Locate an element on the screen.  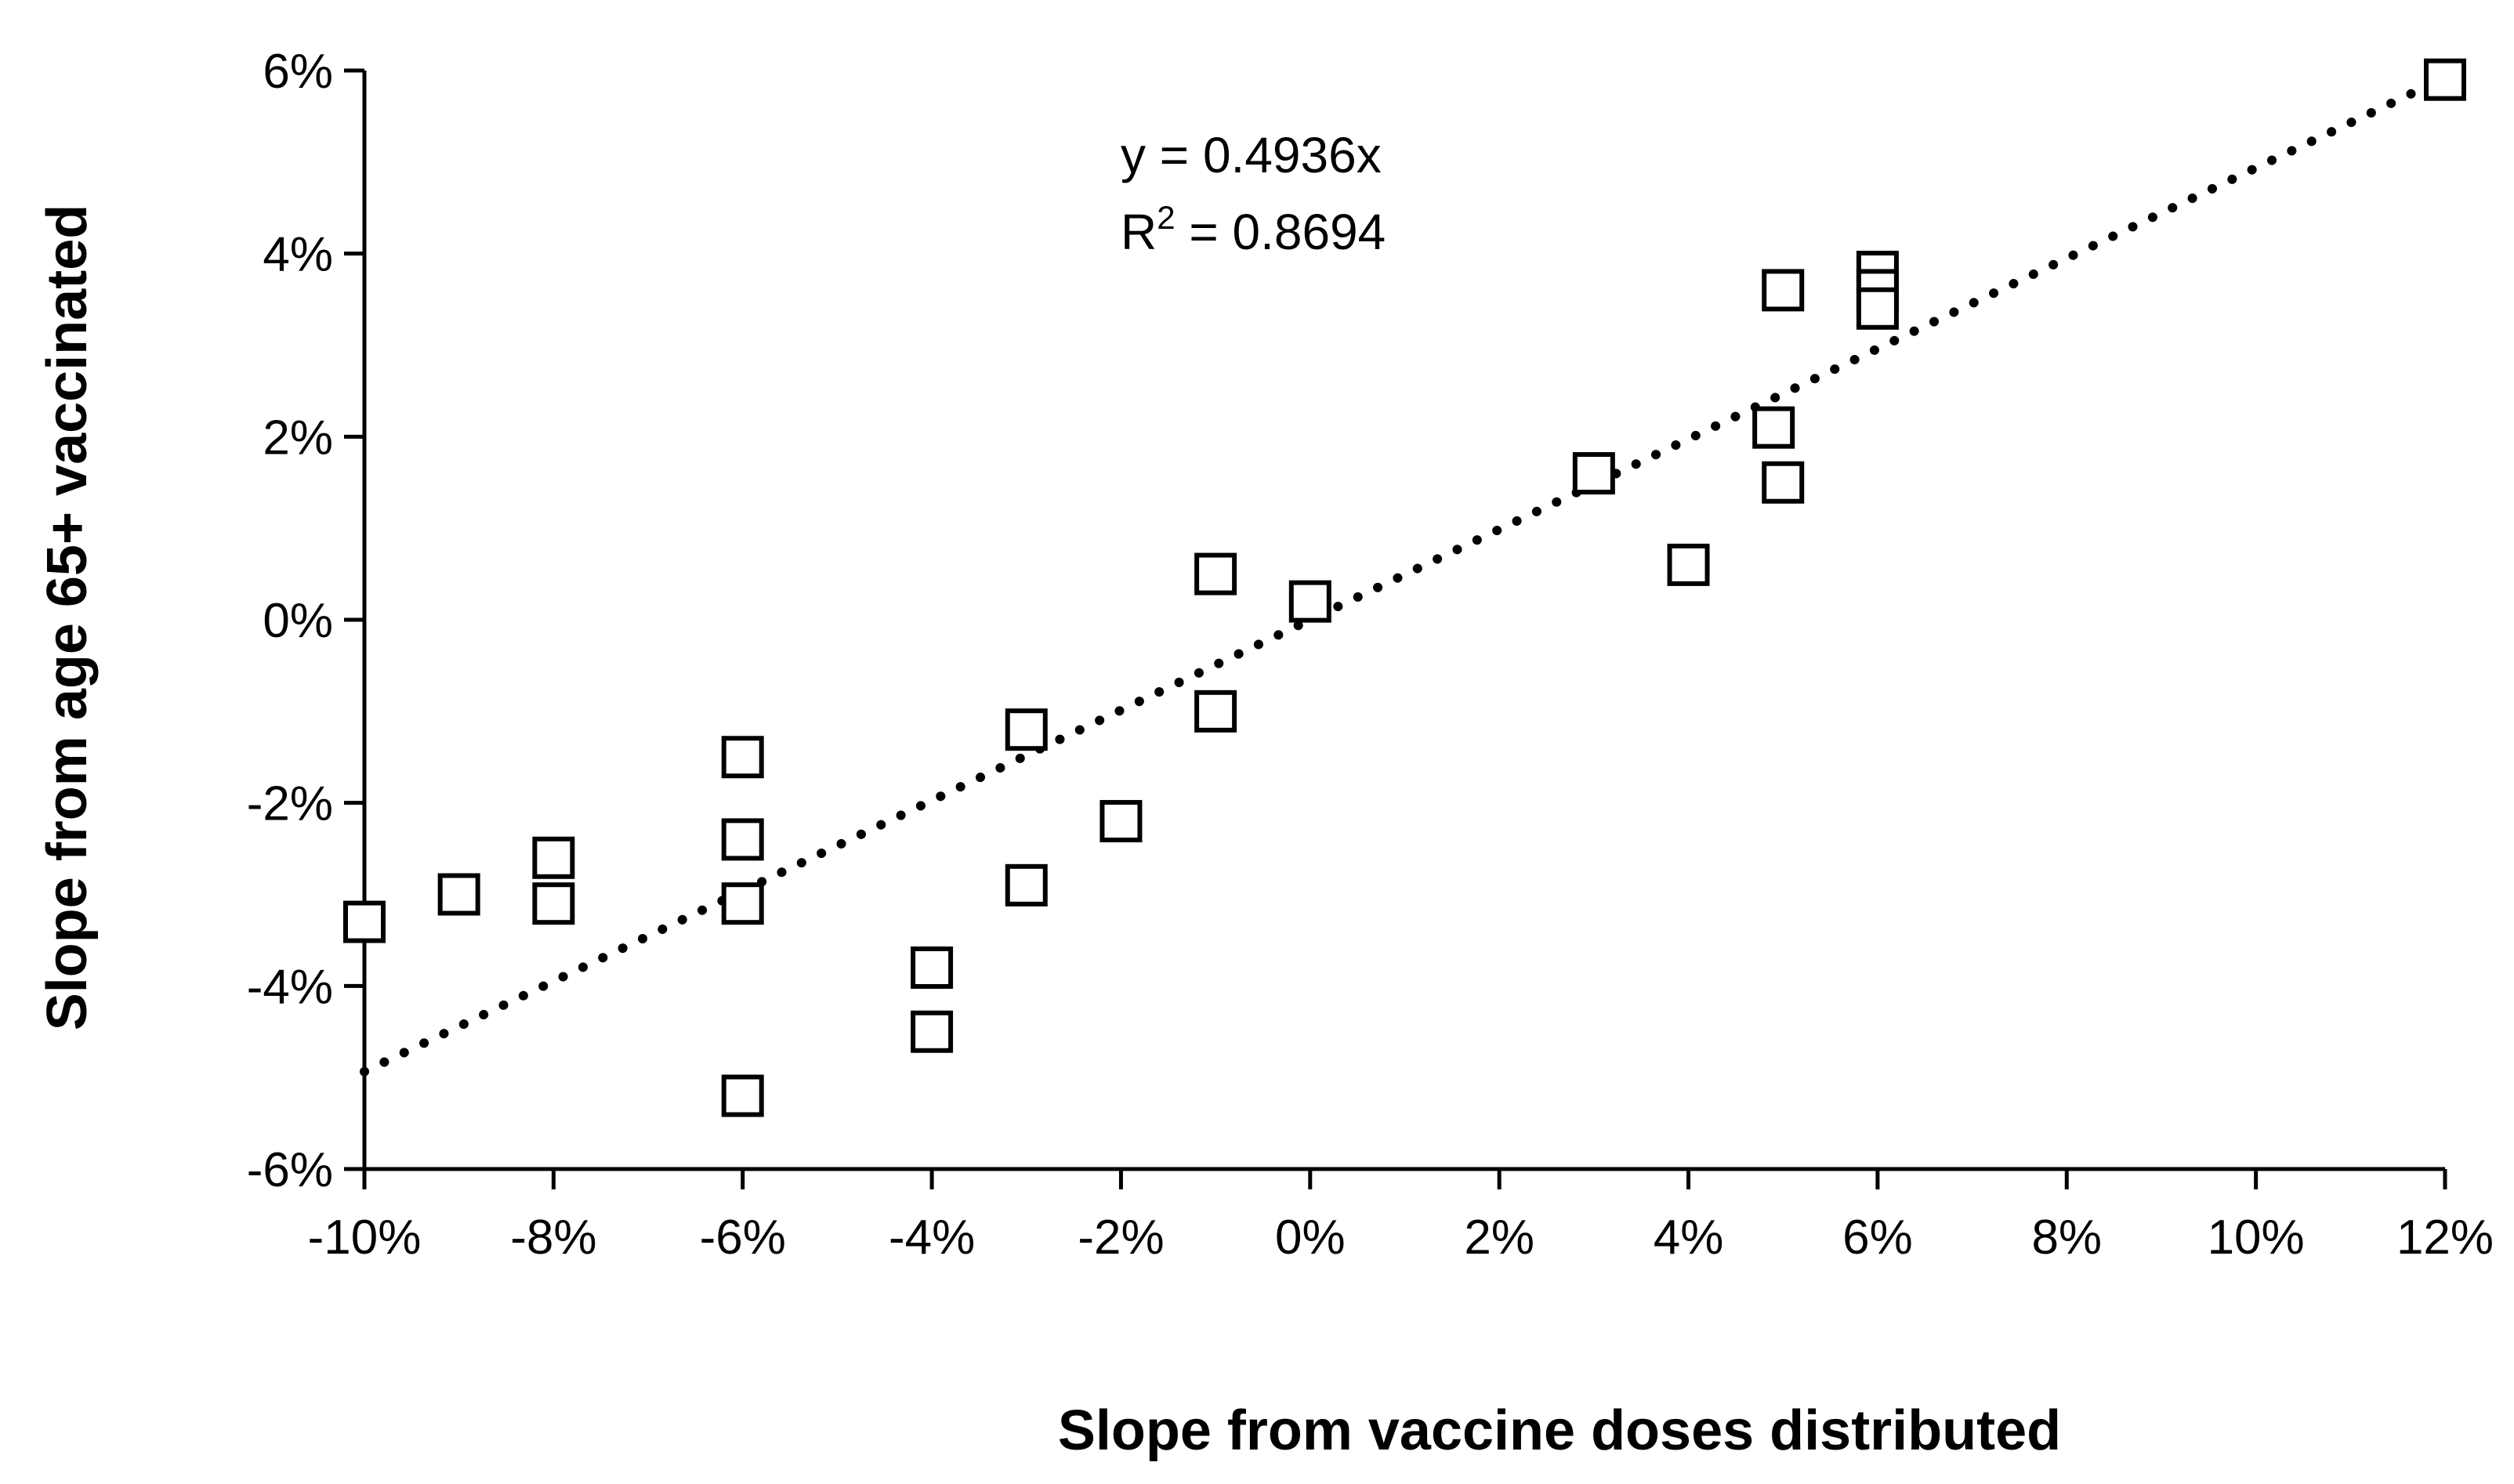
y-tick-label: 4% is located at coordinates (298, 255).